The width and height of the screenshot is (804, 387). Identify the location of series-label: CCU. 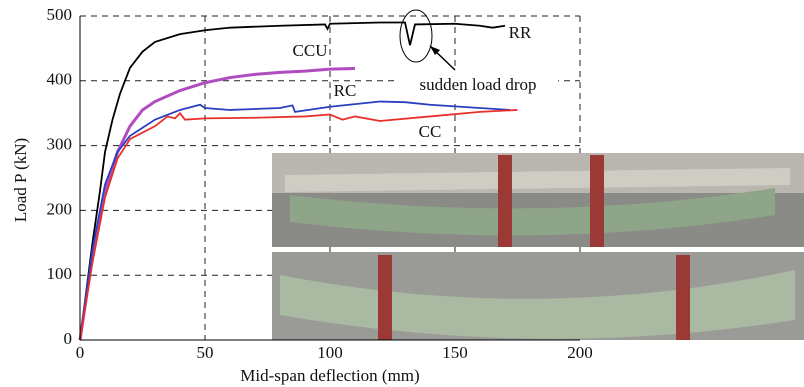
(310, 50).